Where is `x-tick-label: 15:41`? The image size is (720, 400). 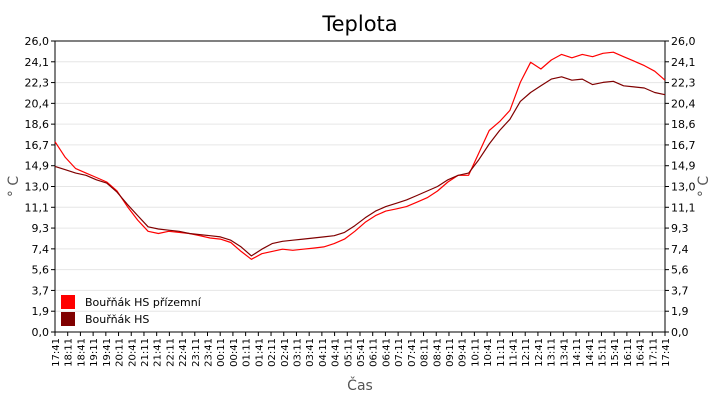
x-tick-label: 15:41 is located at coordinates (615, 352).